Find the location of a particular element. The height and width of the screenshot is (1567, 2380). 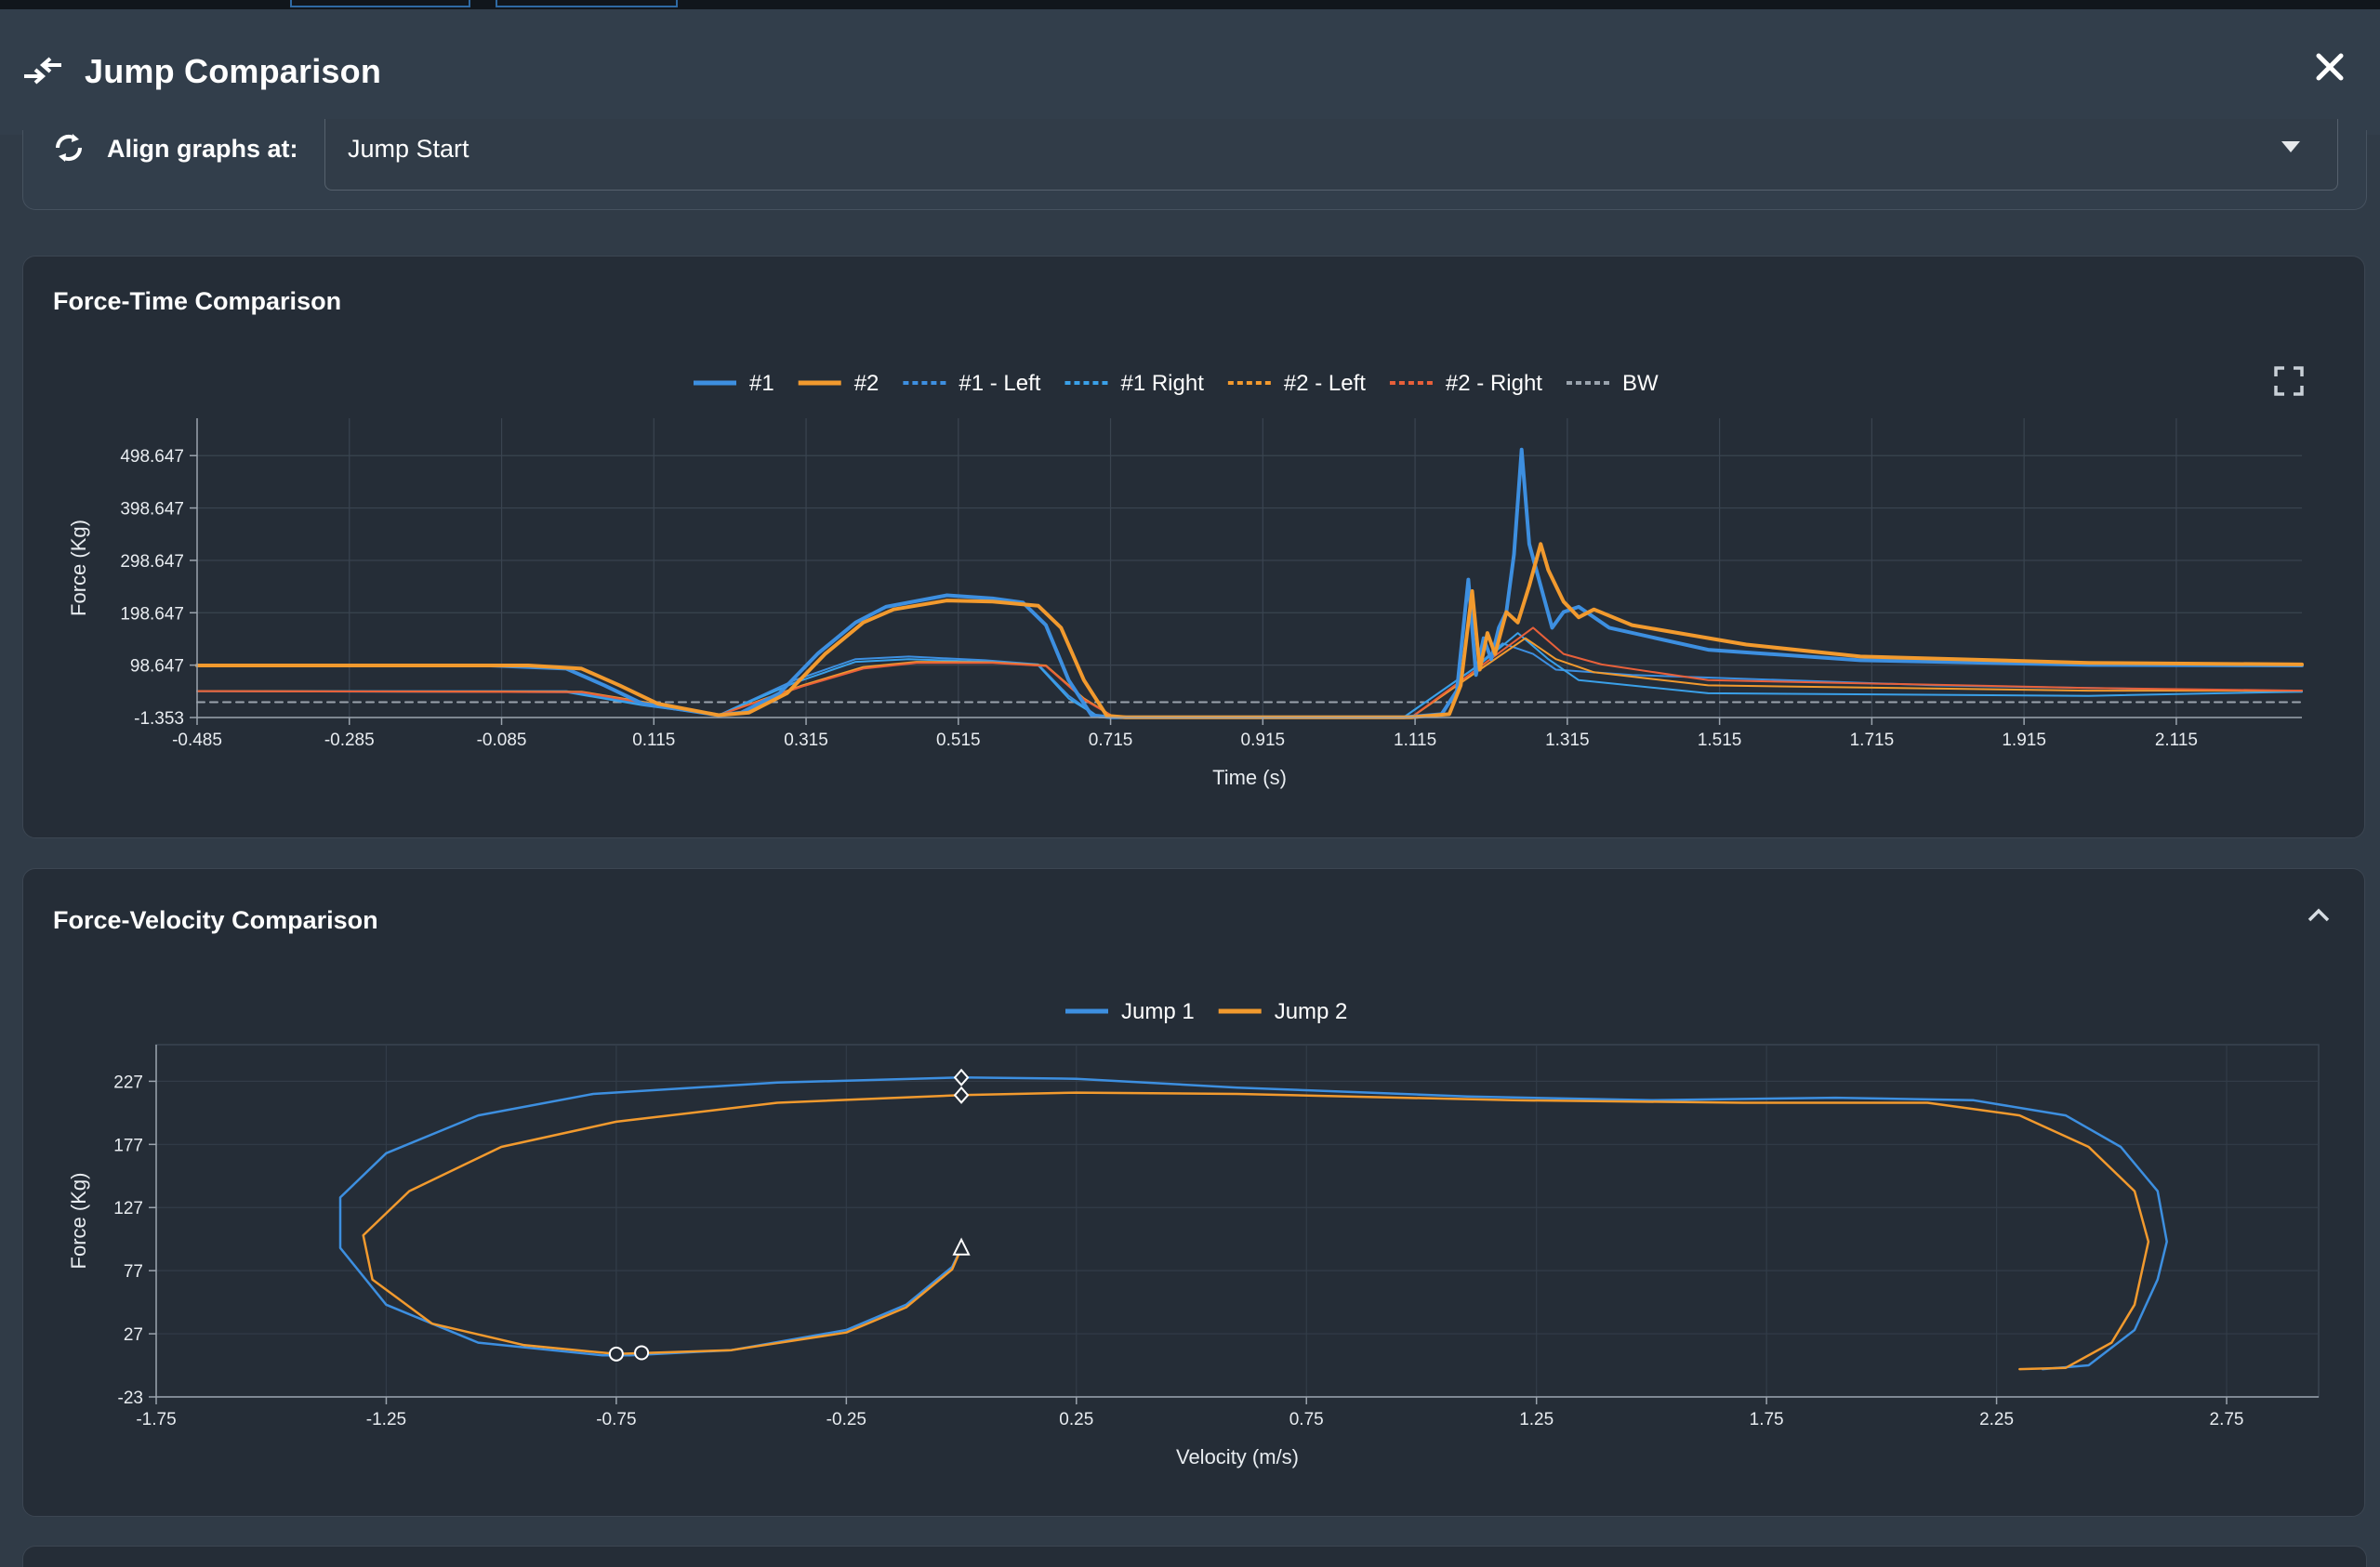

x-tick-label: 0.715 is located at coordinates (1111, 740).